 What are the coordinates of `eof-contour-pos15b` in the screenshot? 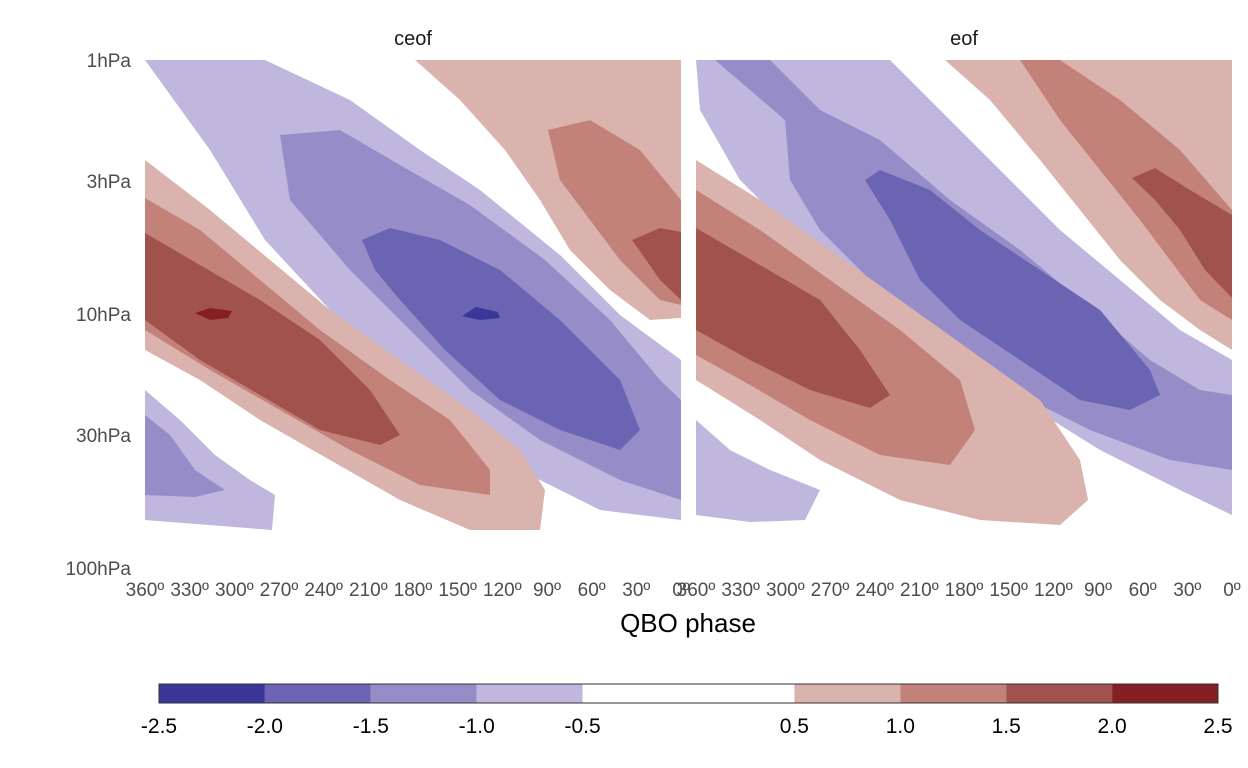 It's located at (793, 318).